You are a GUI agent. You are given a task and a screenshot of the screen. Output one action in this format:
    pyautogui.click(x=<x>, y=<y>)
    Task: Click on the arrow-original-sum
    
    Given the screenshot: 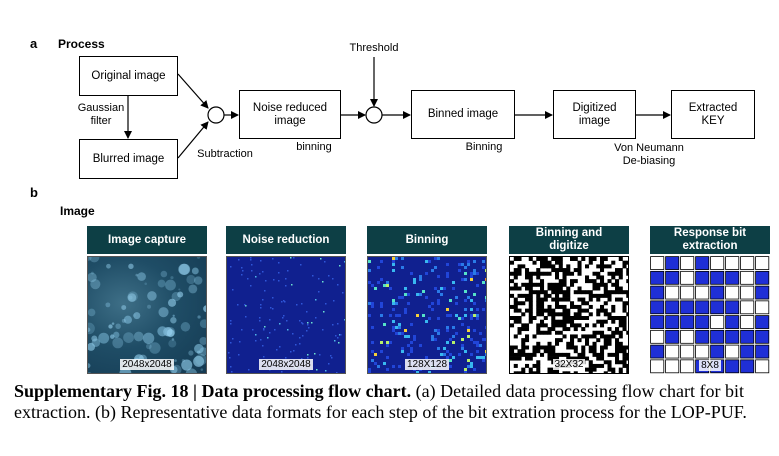 What is the action you would take?
    pyautogui.click(x=193, y=91)
    